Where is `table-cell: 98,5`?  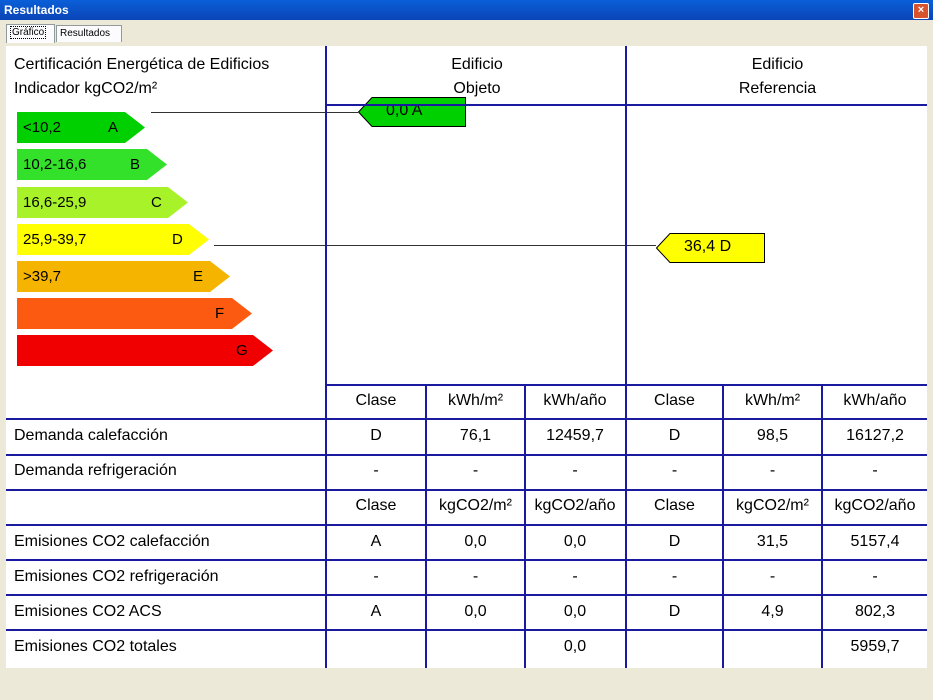
table-cell: 98,5 is located at coordinates (772, 435).